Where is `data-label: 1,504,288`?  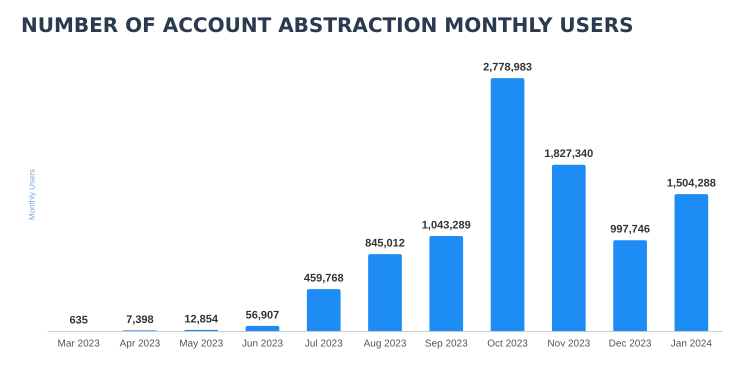
data-label: 1,504,288 is located at coordinates (691, 184).